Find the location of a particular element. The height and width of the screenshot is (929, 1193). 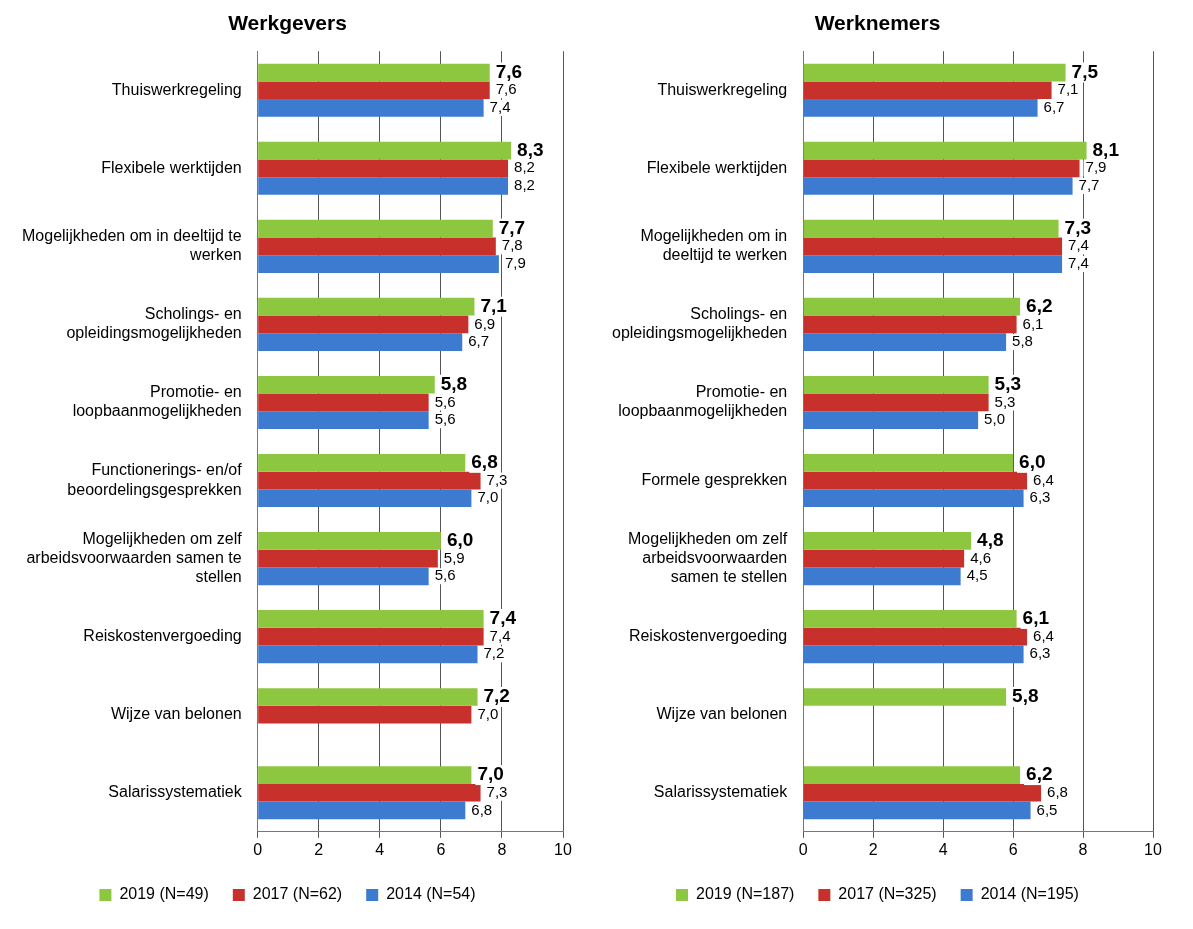

y-tick-label: Mogelijkheden om in deeltijd te werken is located at coordinates (132, 245).